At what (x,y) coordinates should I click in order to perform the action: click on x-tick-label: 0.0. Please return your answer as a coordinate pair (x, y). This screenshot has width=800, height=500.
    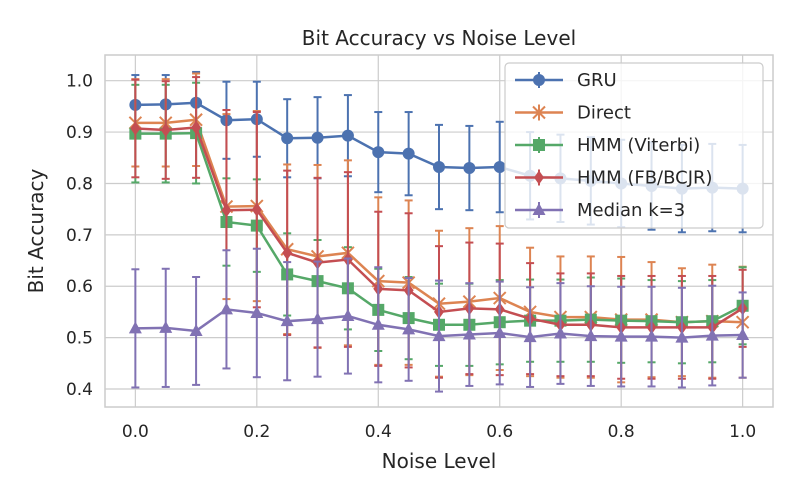
    Looking at the image, I should click on (135, 432).